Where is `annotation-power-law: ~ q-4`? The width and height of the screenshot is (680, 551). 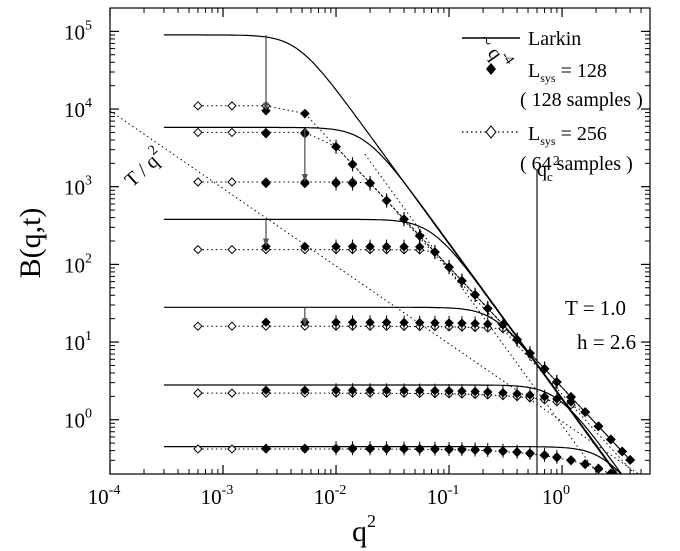
annotation-power-law: ~ q-4 is located at coordinates (495, 51).